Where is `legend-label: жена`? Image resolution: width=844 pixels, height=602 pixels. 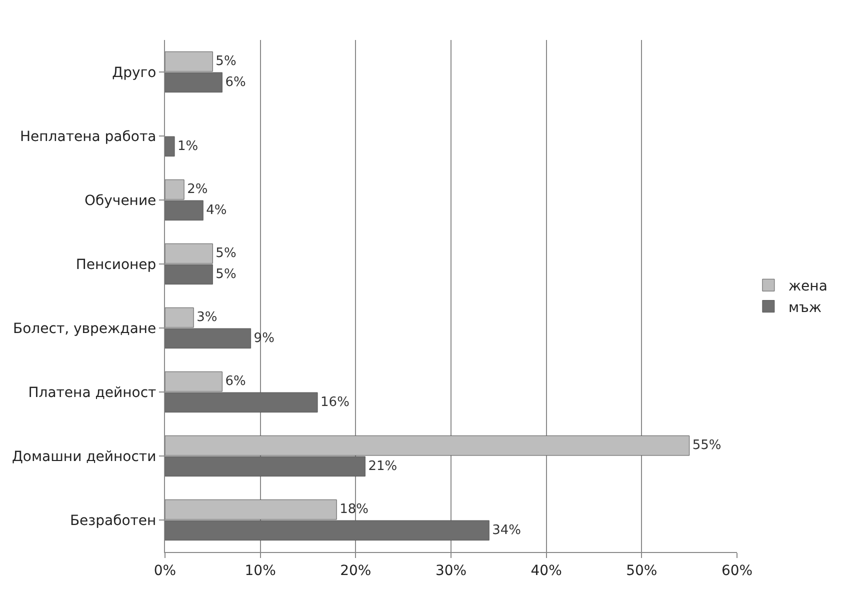
legend-label: жена is located at coordinates (808, 286).